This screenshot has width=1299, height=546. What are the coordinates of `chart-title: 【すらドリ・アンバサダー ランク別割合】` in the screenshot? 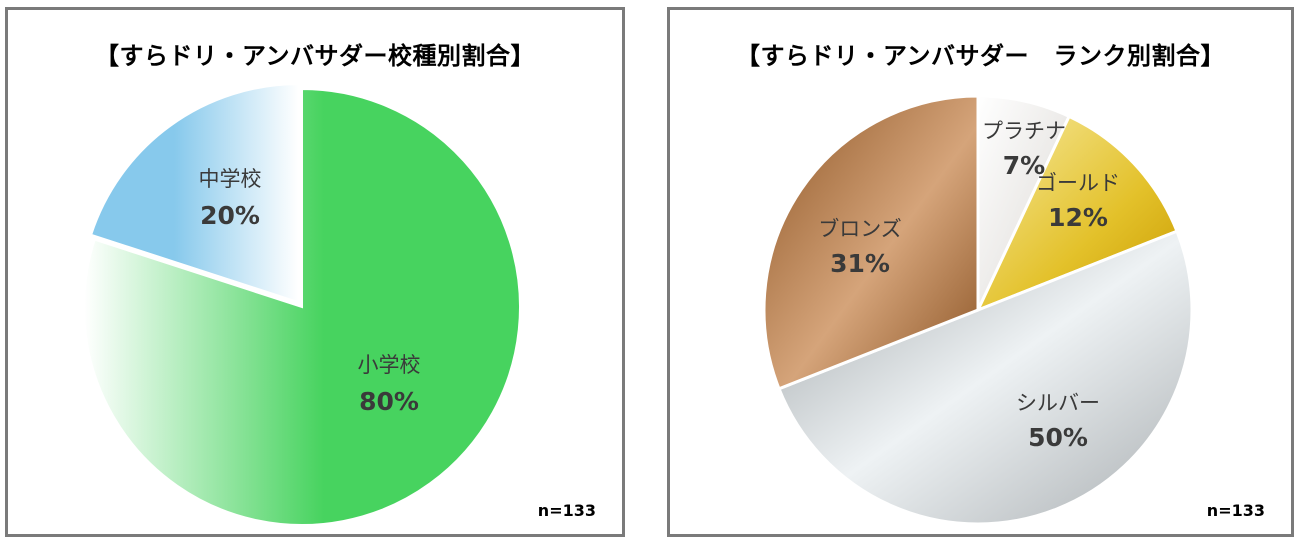 It's located at (980, 56).